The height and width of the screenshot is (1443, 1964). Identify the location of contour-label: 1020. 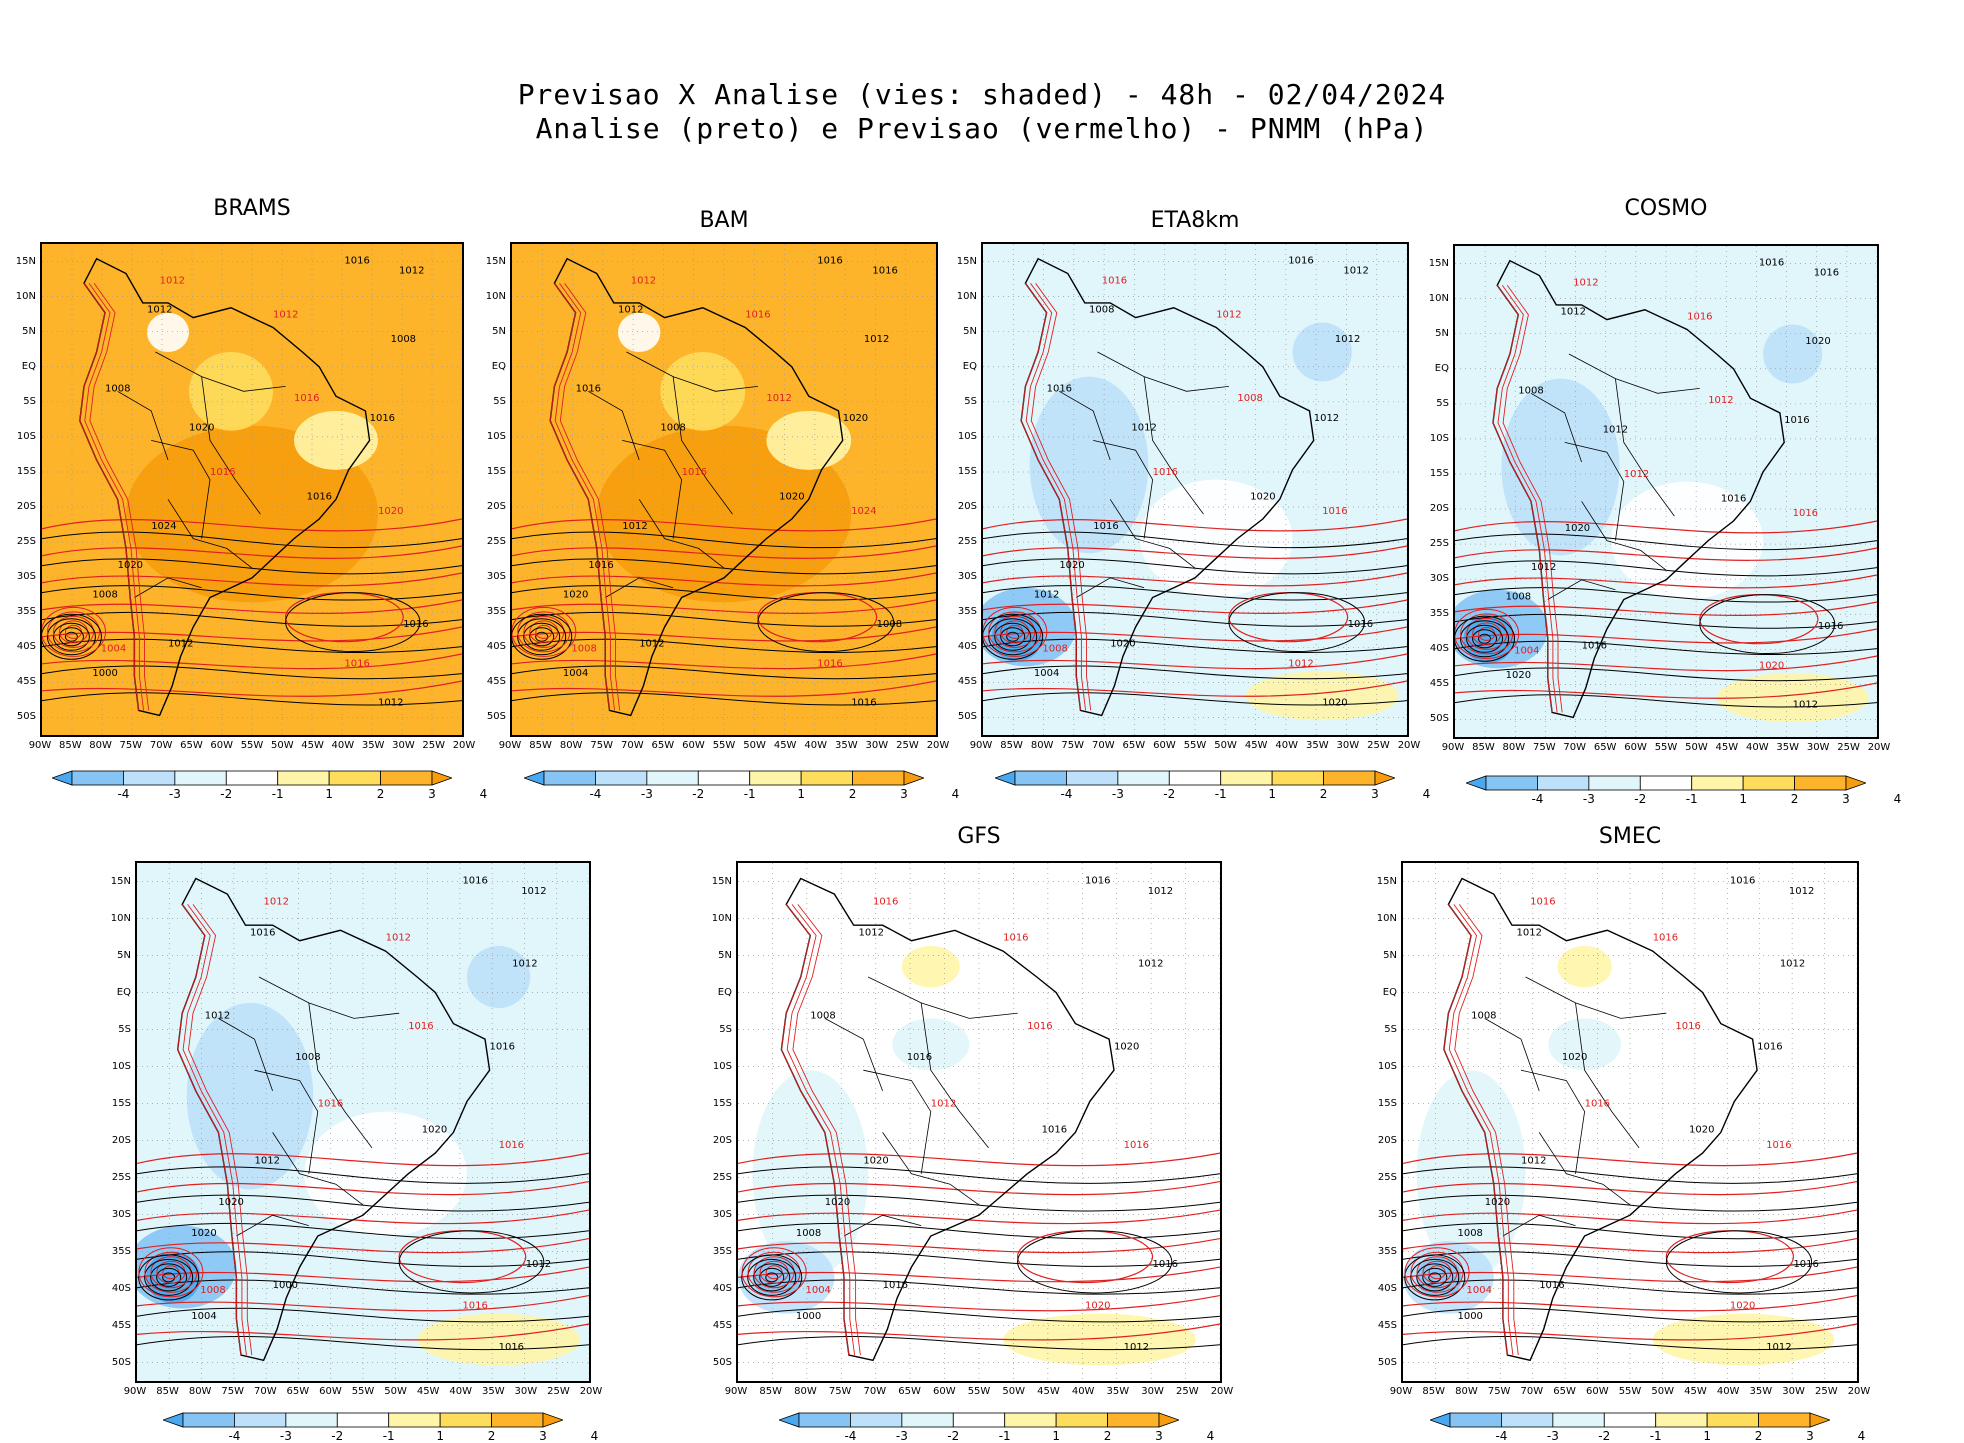
(1262, 496).